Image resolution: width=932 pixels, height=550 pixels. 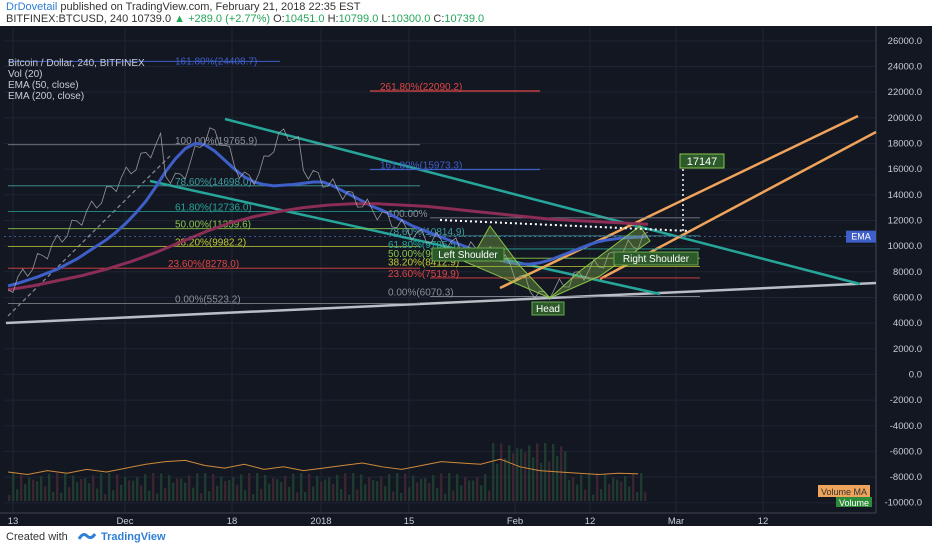 What do you see at coordinates (151, 19) in the screenshot?
I see `last-price: 10739.0` at bounding box center [151, 19].